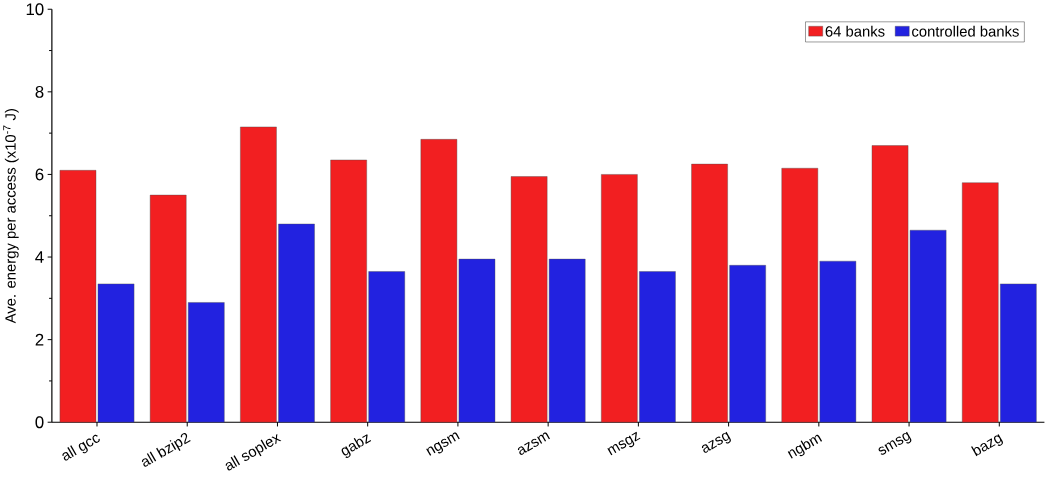  What do you see at coordinates (39, 174) in the screenshot?
I see `y-tick-label: 6` at bounding box center [39, 174].